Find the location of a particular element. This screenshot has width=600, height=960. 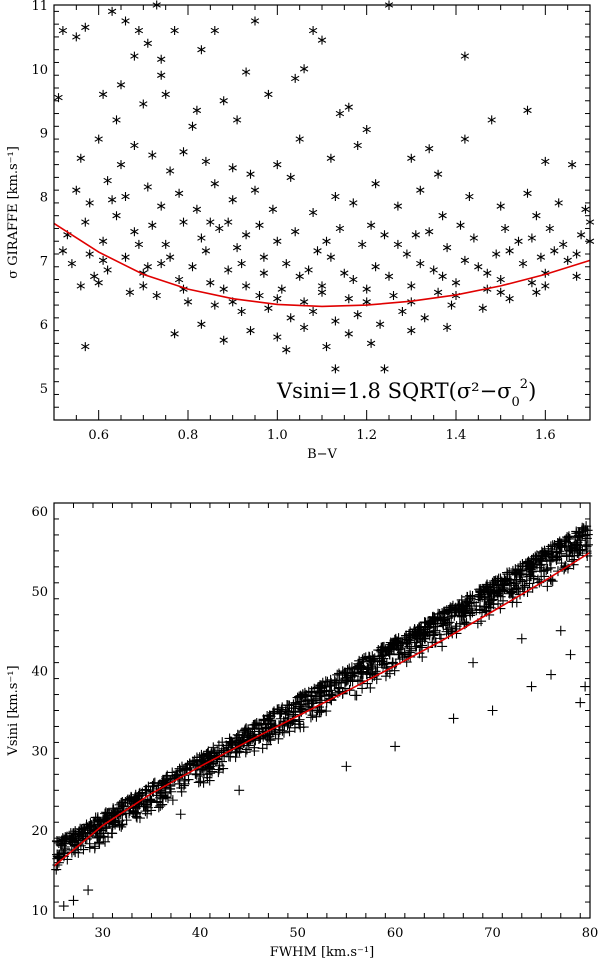

annotation-main: Vsini=1.8 SQRT(σ²−σ is located at coordinates (394, 391).